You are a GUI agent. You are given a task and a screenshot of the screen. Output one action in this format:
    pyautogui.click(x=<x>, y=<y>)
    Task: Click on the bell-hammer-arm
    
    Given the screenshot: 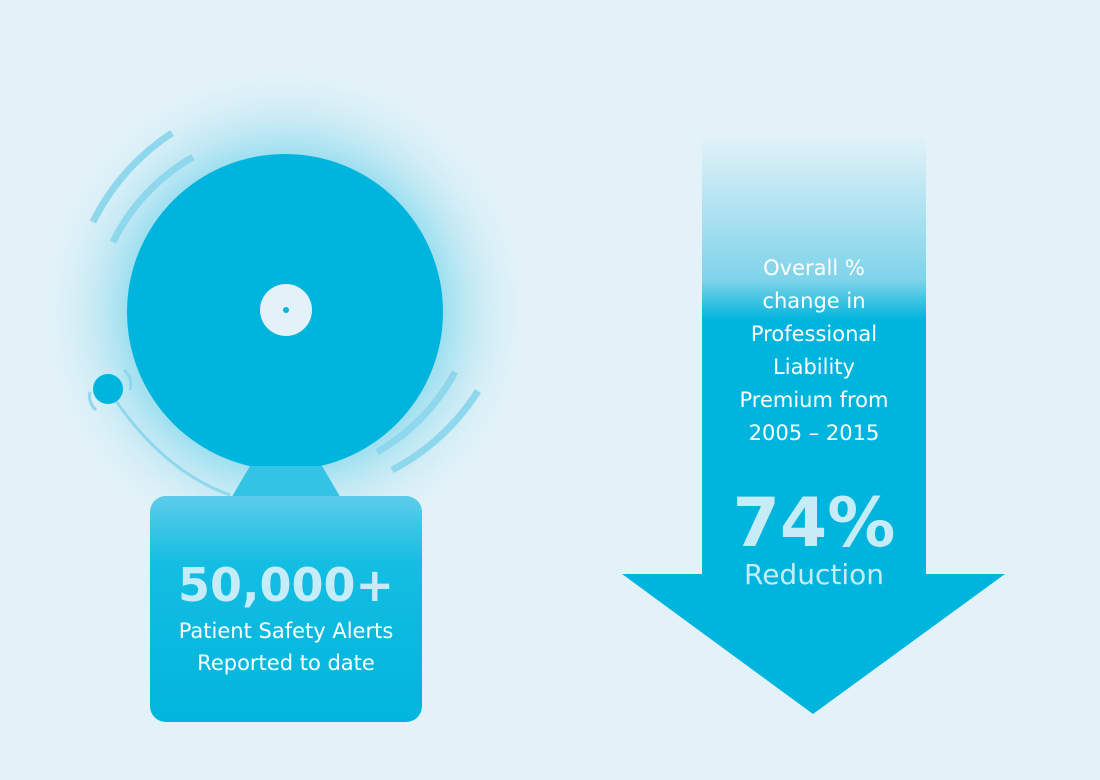 What is the action you would take?
    pyautogui.click(x=168, y=442)
    